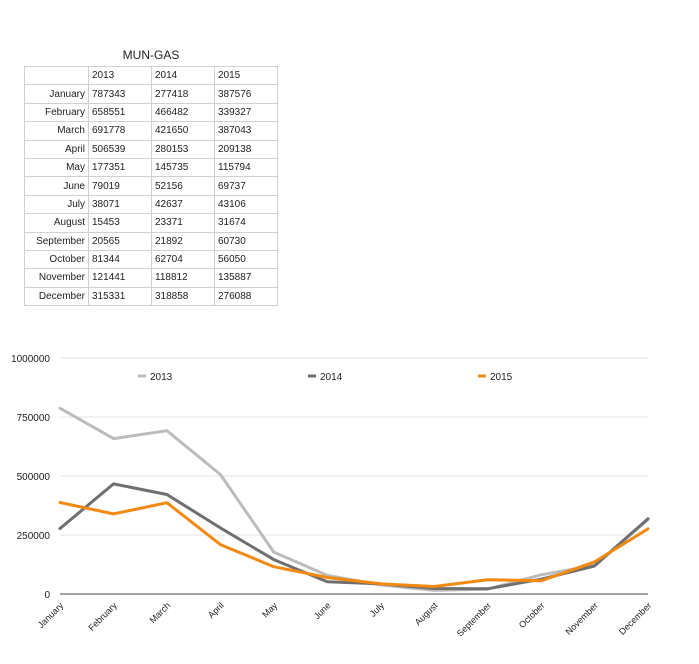  I want to click on table-row: February 658551 466482 339327, so click(151, 112).